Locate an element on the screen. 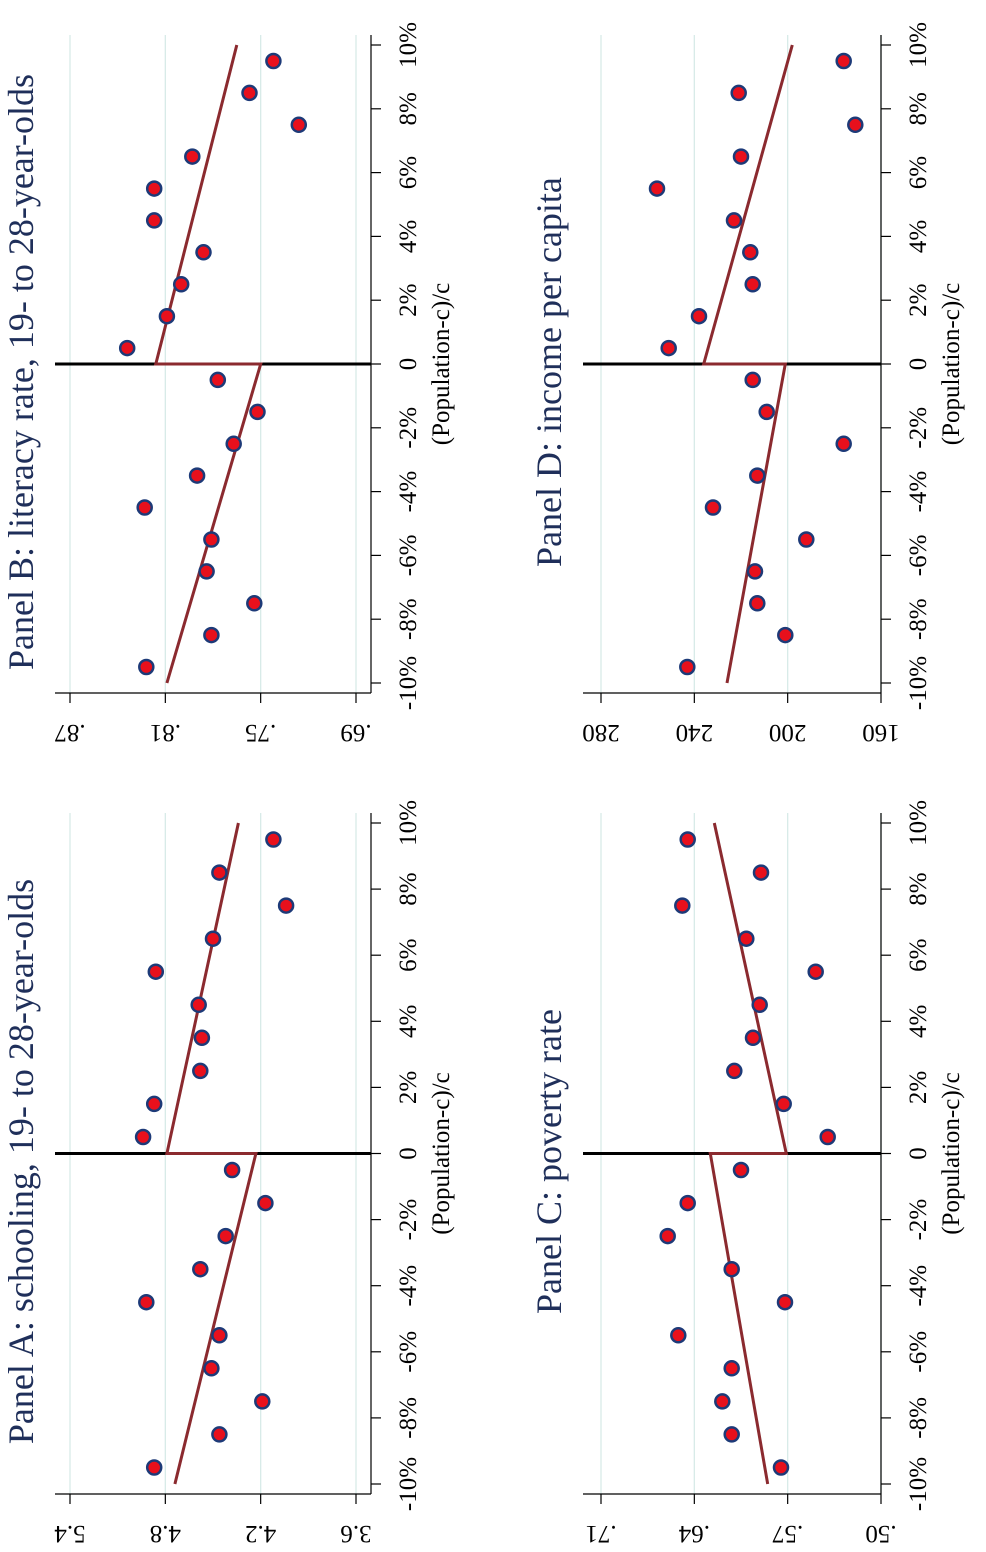  panel-b-x-tick-label: -10% is located at coordinates (408, 683).